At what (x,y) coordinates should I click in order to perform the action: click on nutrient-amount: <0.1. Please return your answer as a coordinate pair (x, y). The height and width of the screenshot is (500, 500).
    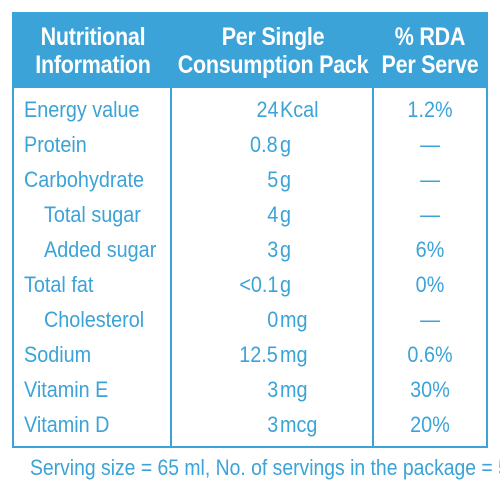
    Looking at the image, I should click on (258, 284).